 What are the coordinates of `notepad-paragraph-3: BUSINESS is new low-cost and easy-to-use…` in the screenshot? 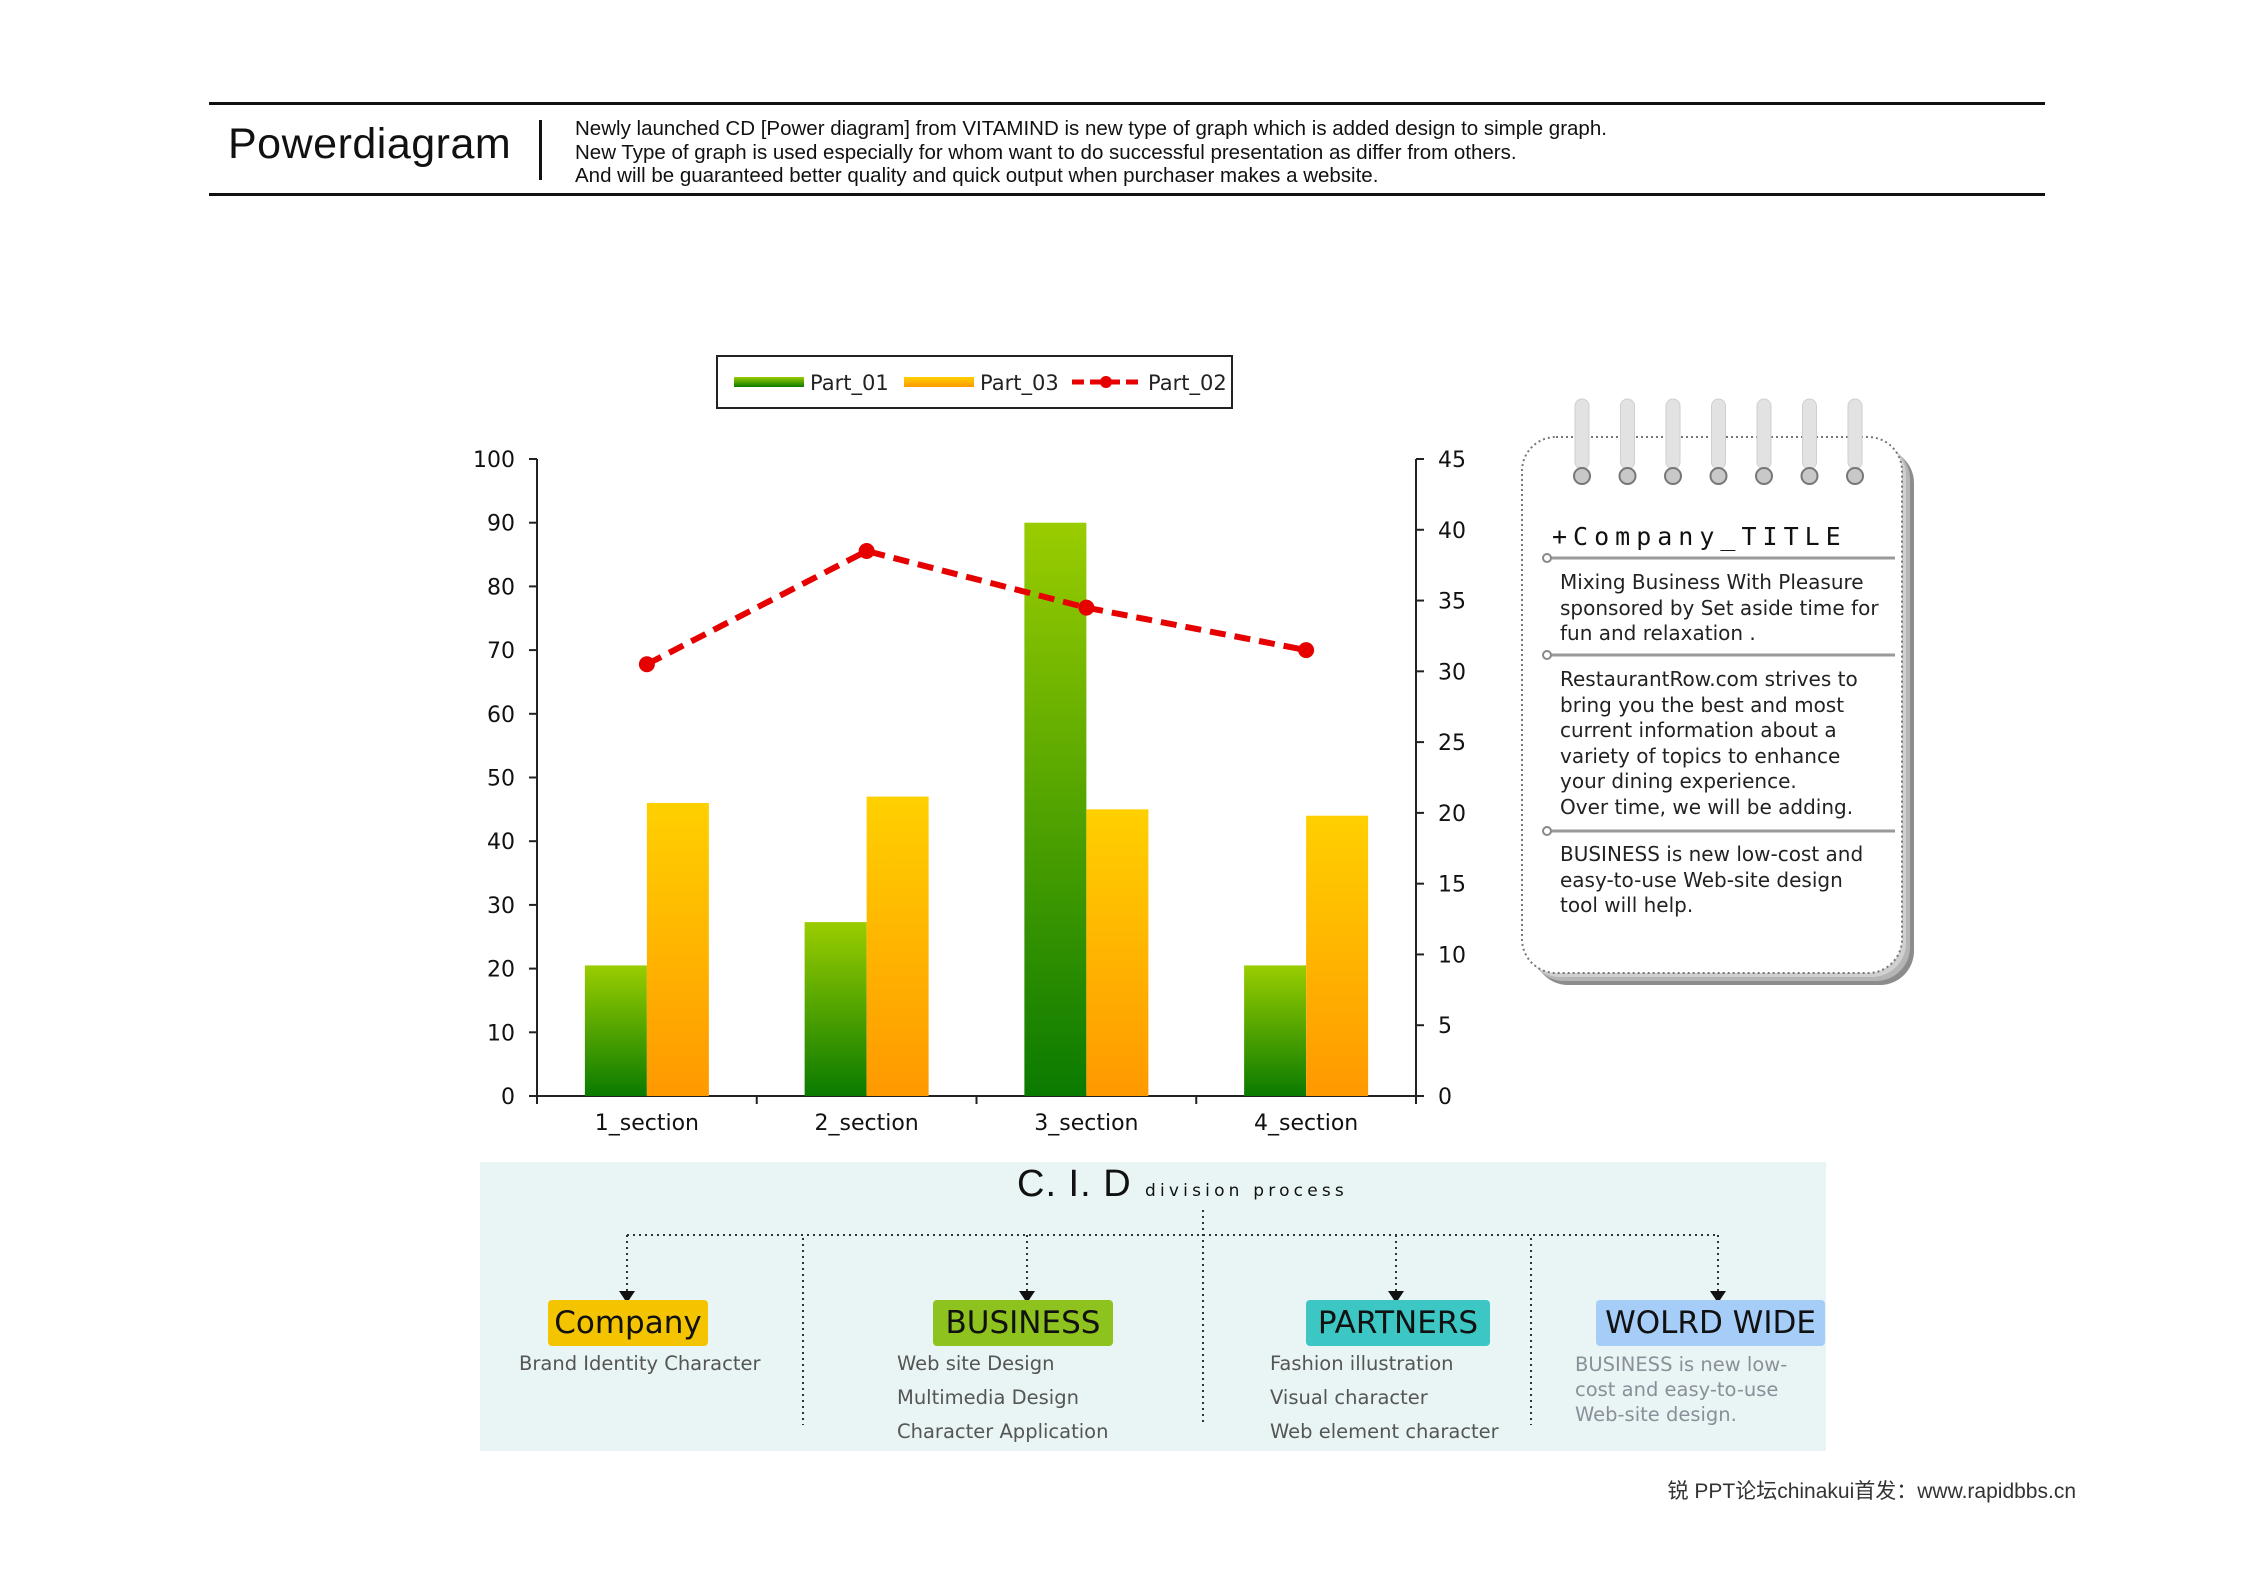 It's located at (1712, 879).